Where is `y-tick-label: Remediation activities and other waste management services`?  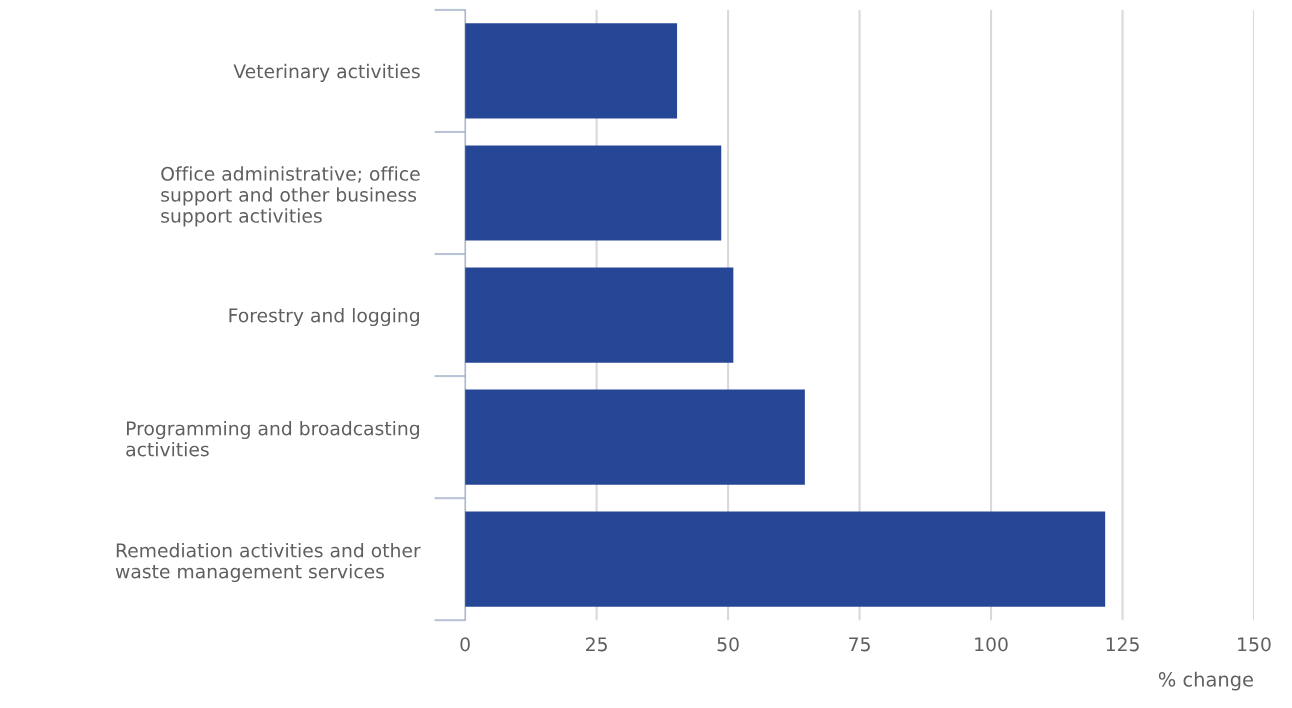
y-tick-label: Remediation activities and other waste management services is located at coordinates (268, 562).